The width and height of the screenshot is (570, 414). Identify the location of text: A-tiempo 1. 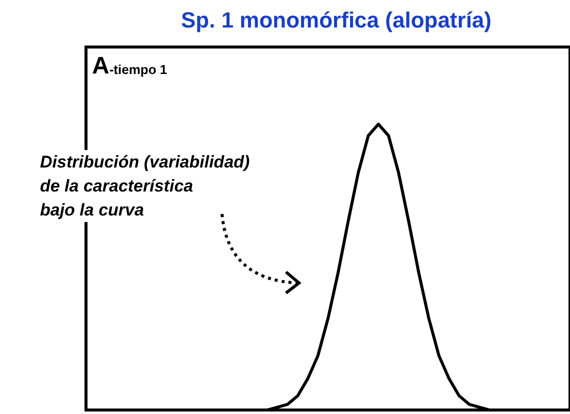
(130, 66).